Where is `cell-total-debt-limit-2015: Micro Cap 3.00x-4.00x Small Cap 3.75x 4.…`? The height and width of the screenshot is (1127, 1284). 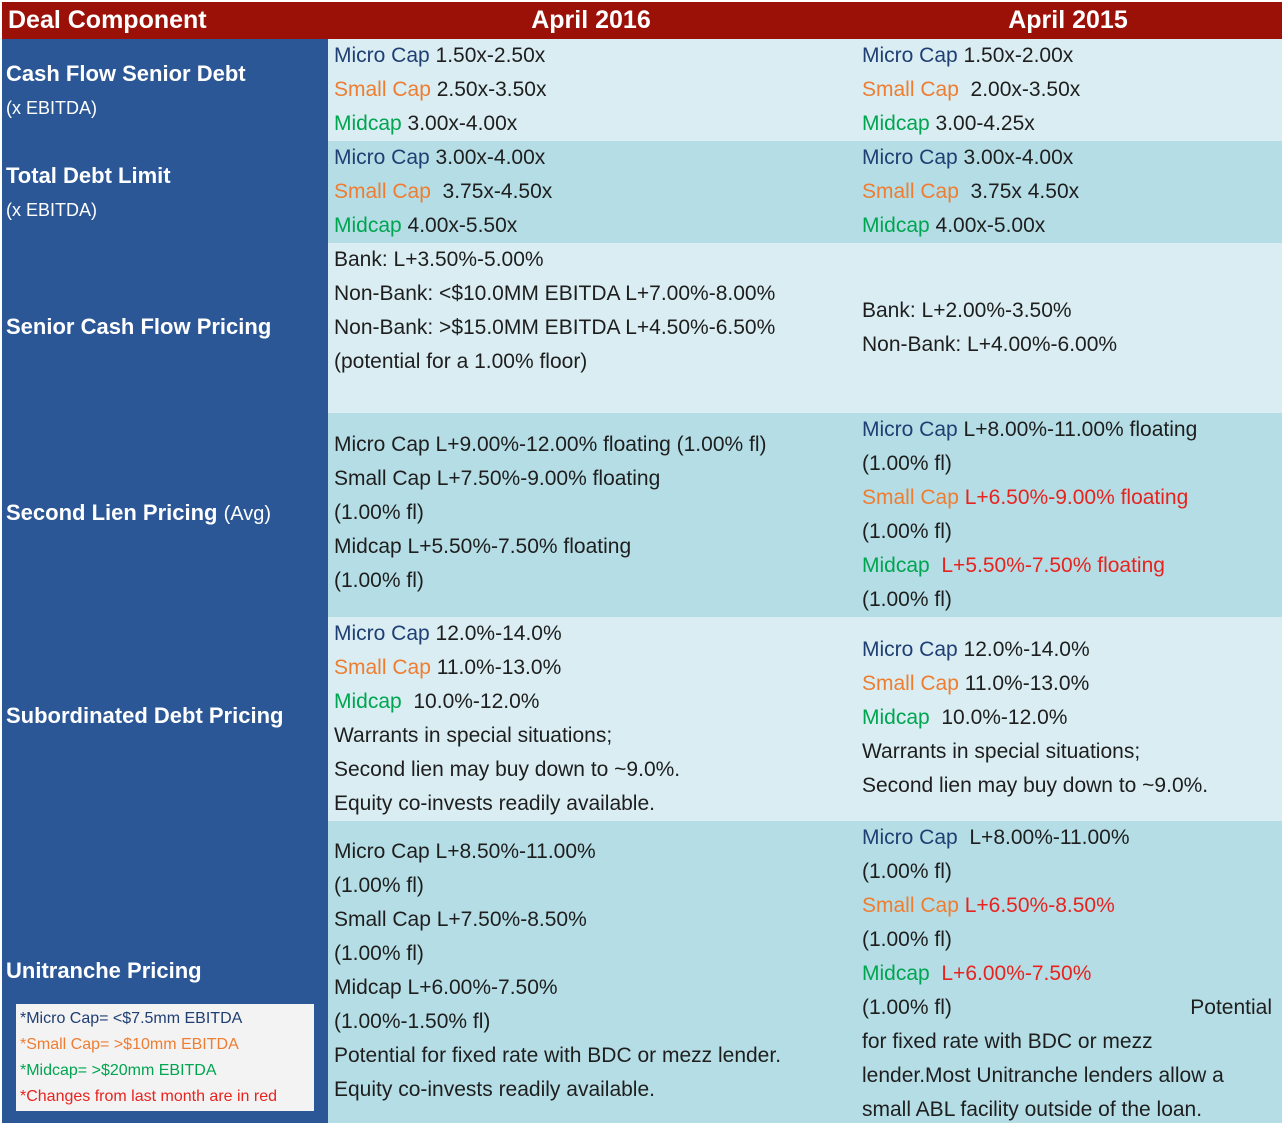 cell-total-debt-limit-2015: Micro Cap 3.00x-4.00x Small Cap 3.75x 4.… is located at coordinates (1068, 192).